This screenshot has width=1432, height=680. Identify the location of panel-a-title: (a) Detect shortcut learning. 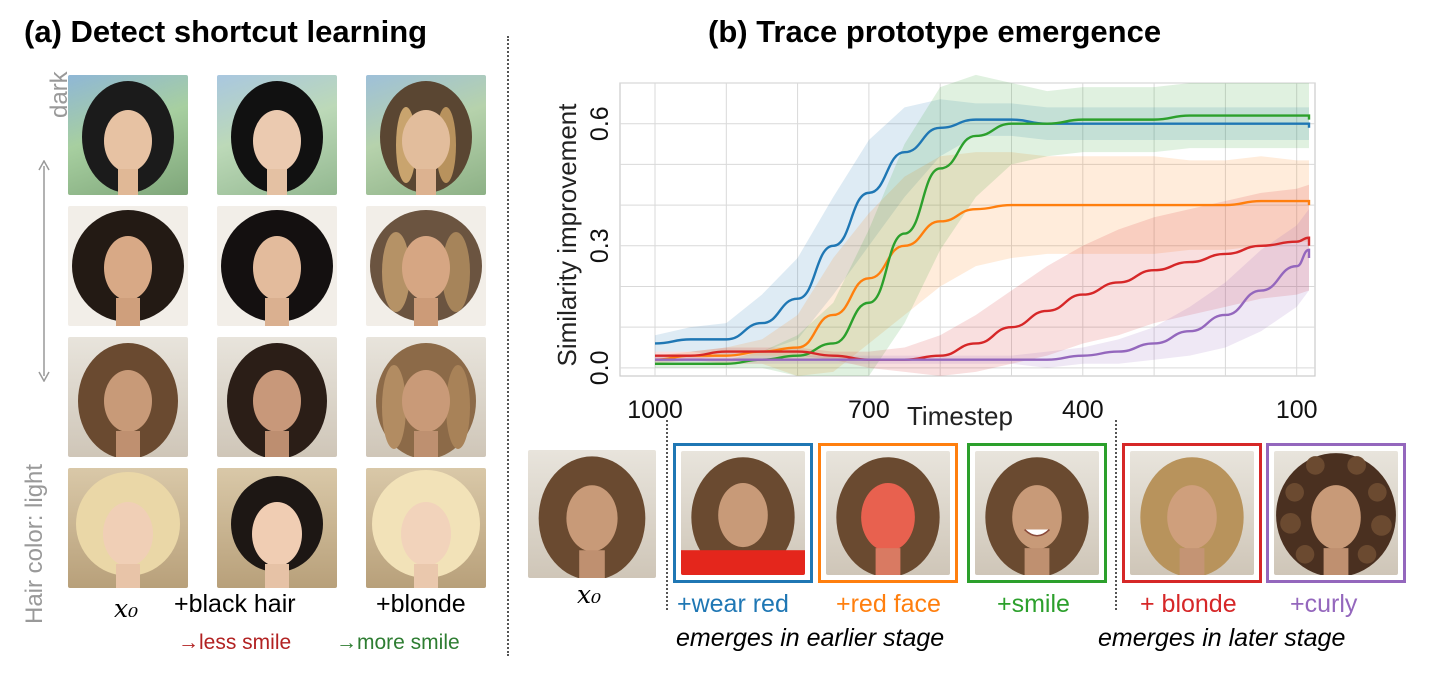
(226, 31).